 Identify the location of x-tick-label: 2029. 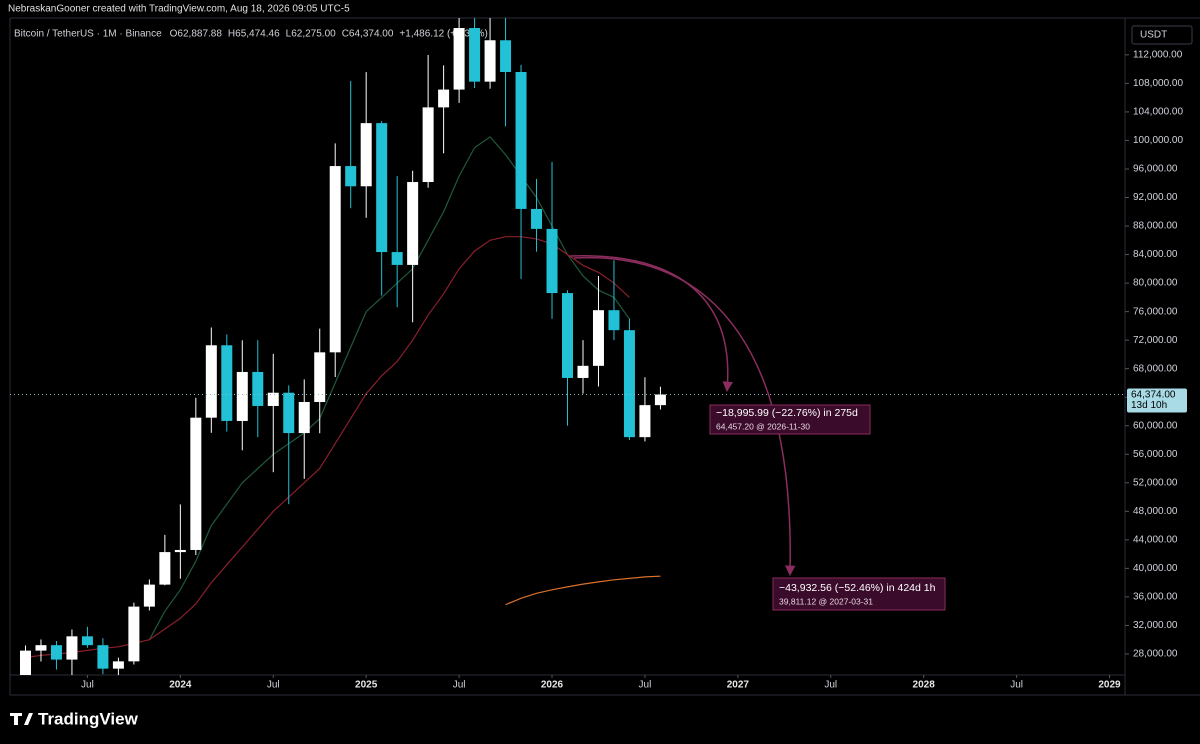
(1109, 685).